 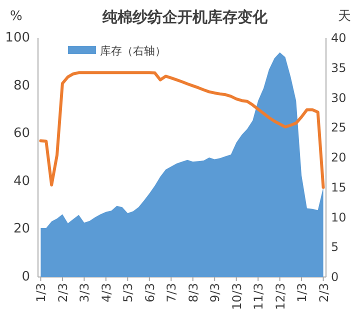 What do you see at coordinates (338, 127) in the screenshot?
I see `y2tick5: 25` at bounding box center [338, 127].